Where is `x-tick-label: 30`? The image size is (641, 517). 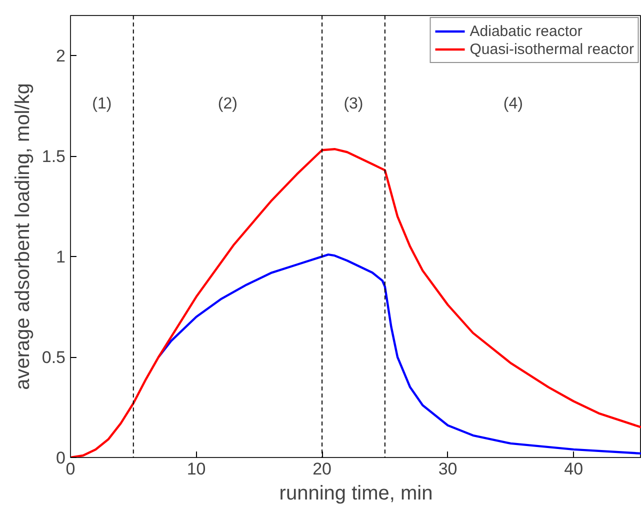 x-tick-label: 30 is located at coordinates (448, 469).